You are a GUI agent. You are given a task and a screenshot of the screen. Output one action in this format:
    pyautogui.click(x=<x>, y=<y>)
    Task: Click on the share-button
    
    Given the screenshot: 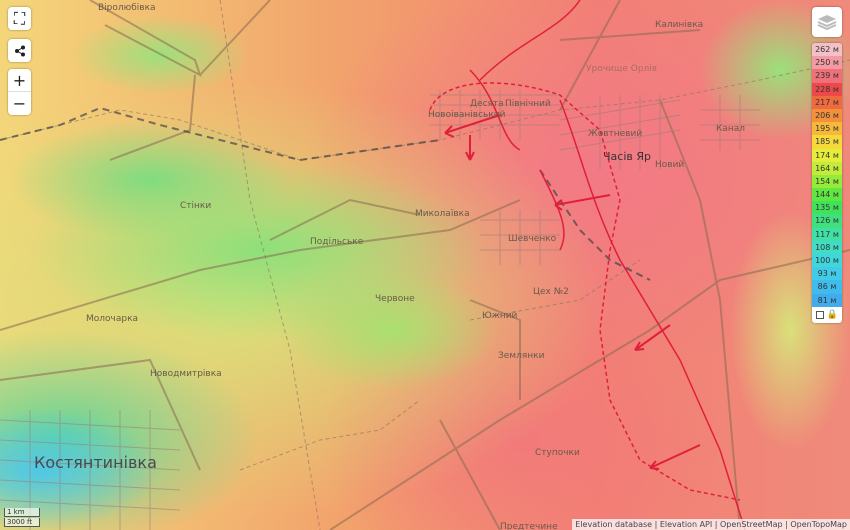 What is the action you would take?
    pyautogui.click(x=19, y=50)
    